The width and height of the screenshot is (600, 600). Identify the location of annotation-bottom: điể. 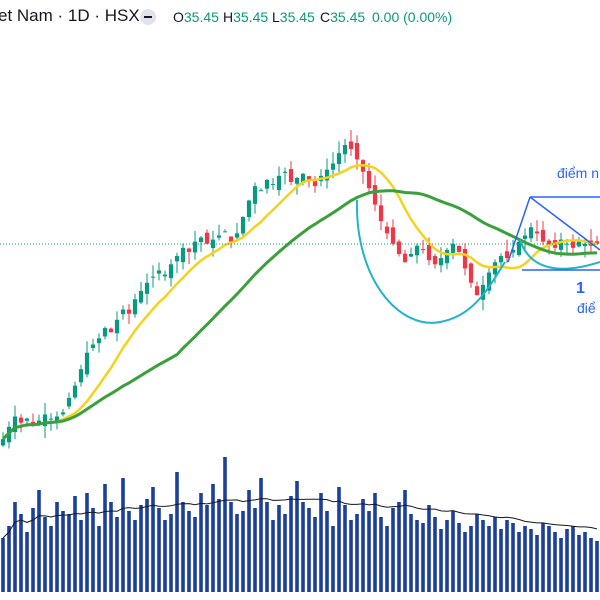
(586, 308).